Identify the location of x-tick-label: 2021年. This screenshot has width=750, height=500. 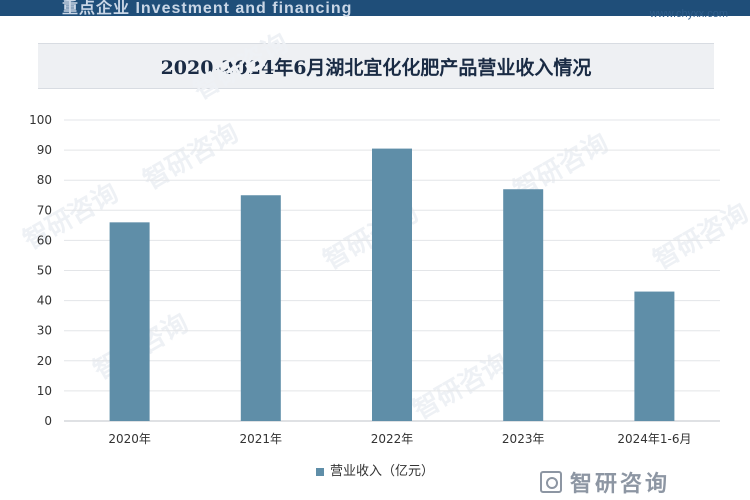
(261, 439).